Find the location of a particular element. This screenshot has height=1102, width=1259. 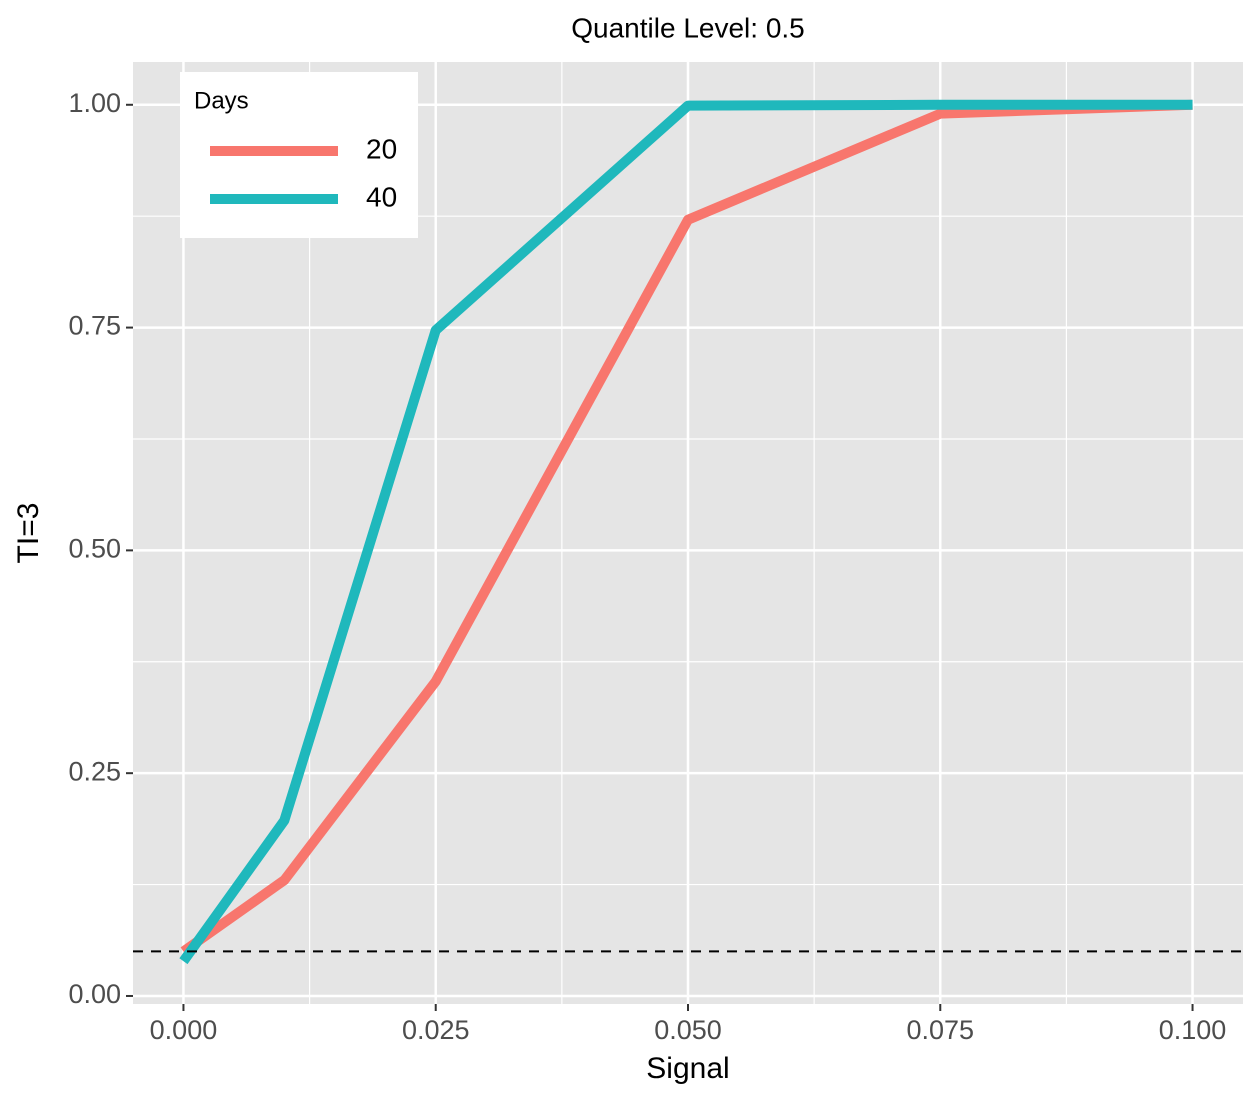

x-tick-label: 0.075 is located at coordinates (940, 1030).